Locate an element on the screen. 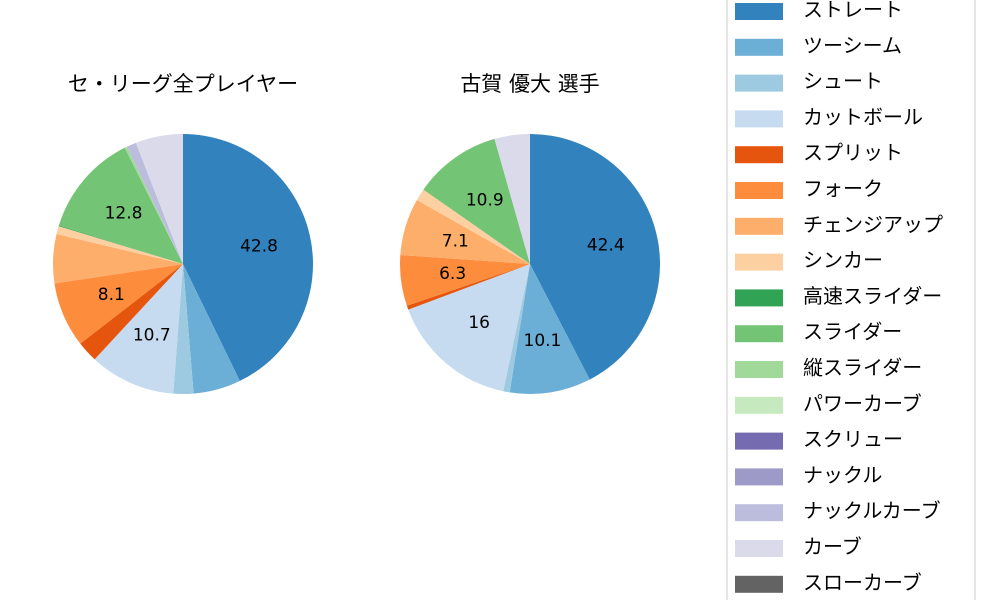  legend-label: スクリュー is located at coordinates (853, 439).